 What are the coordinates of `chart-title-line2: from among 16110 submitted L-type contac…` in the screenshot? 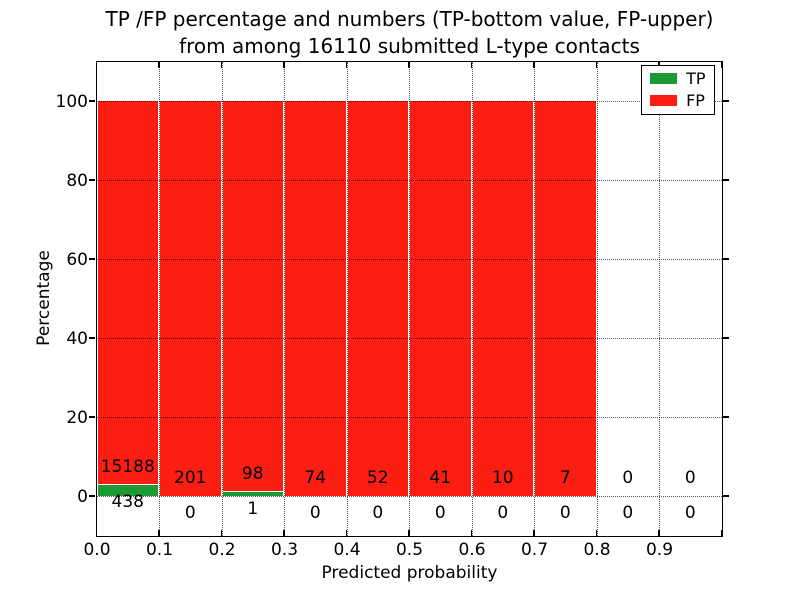 It's located at (409, 46).